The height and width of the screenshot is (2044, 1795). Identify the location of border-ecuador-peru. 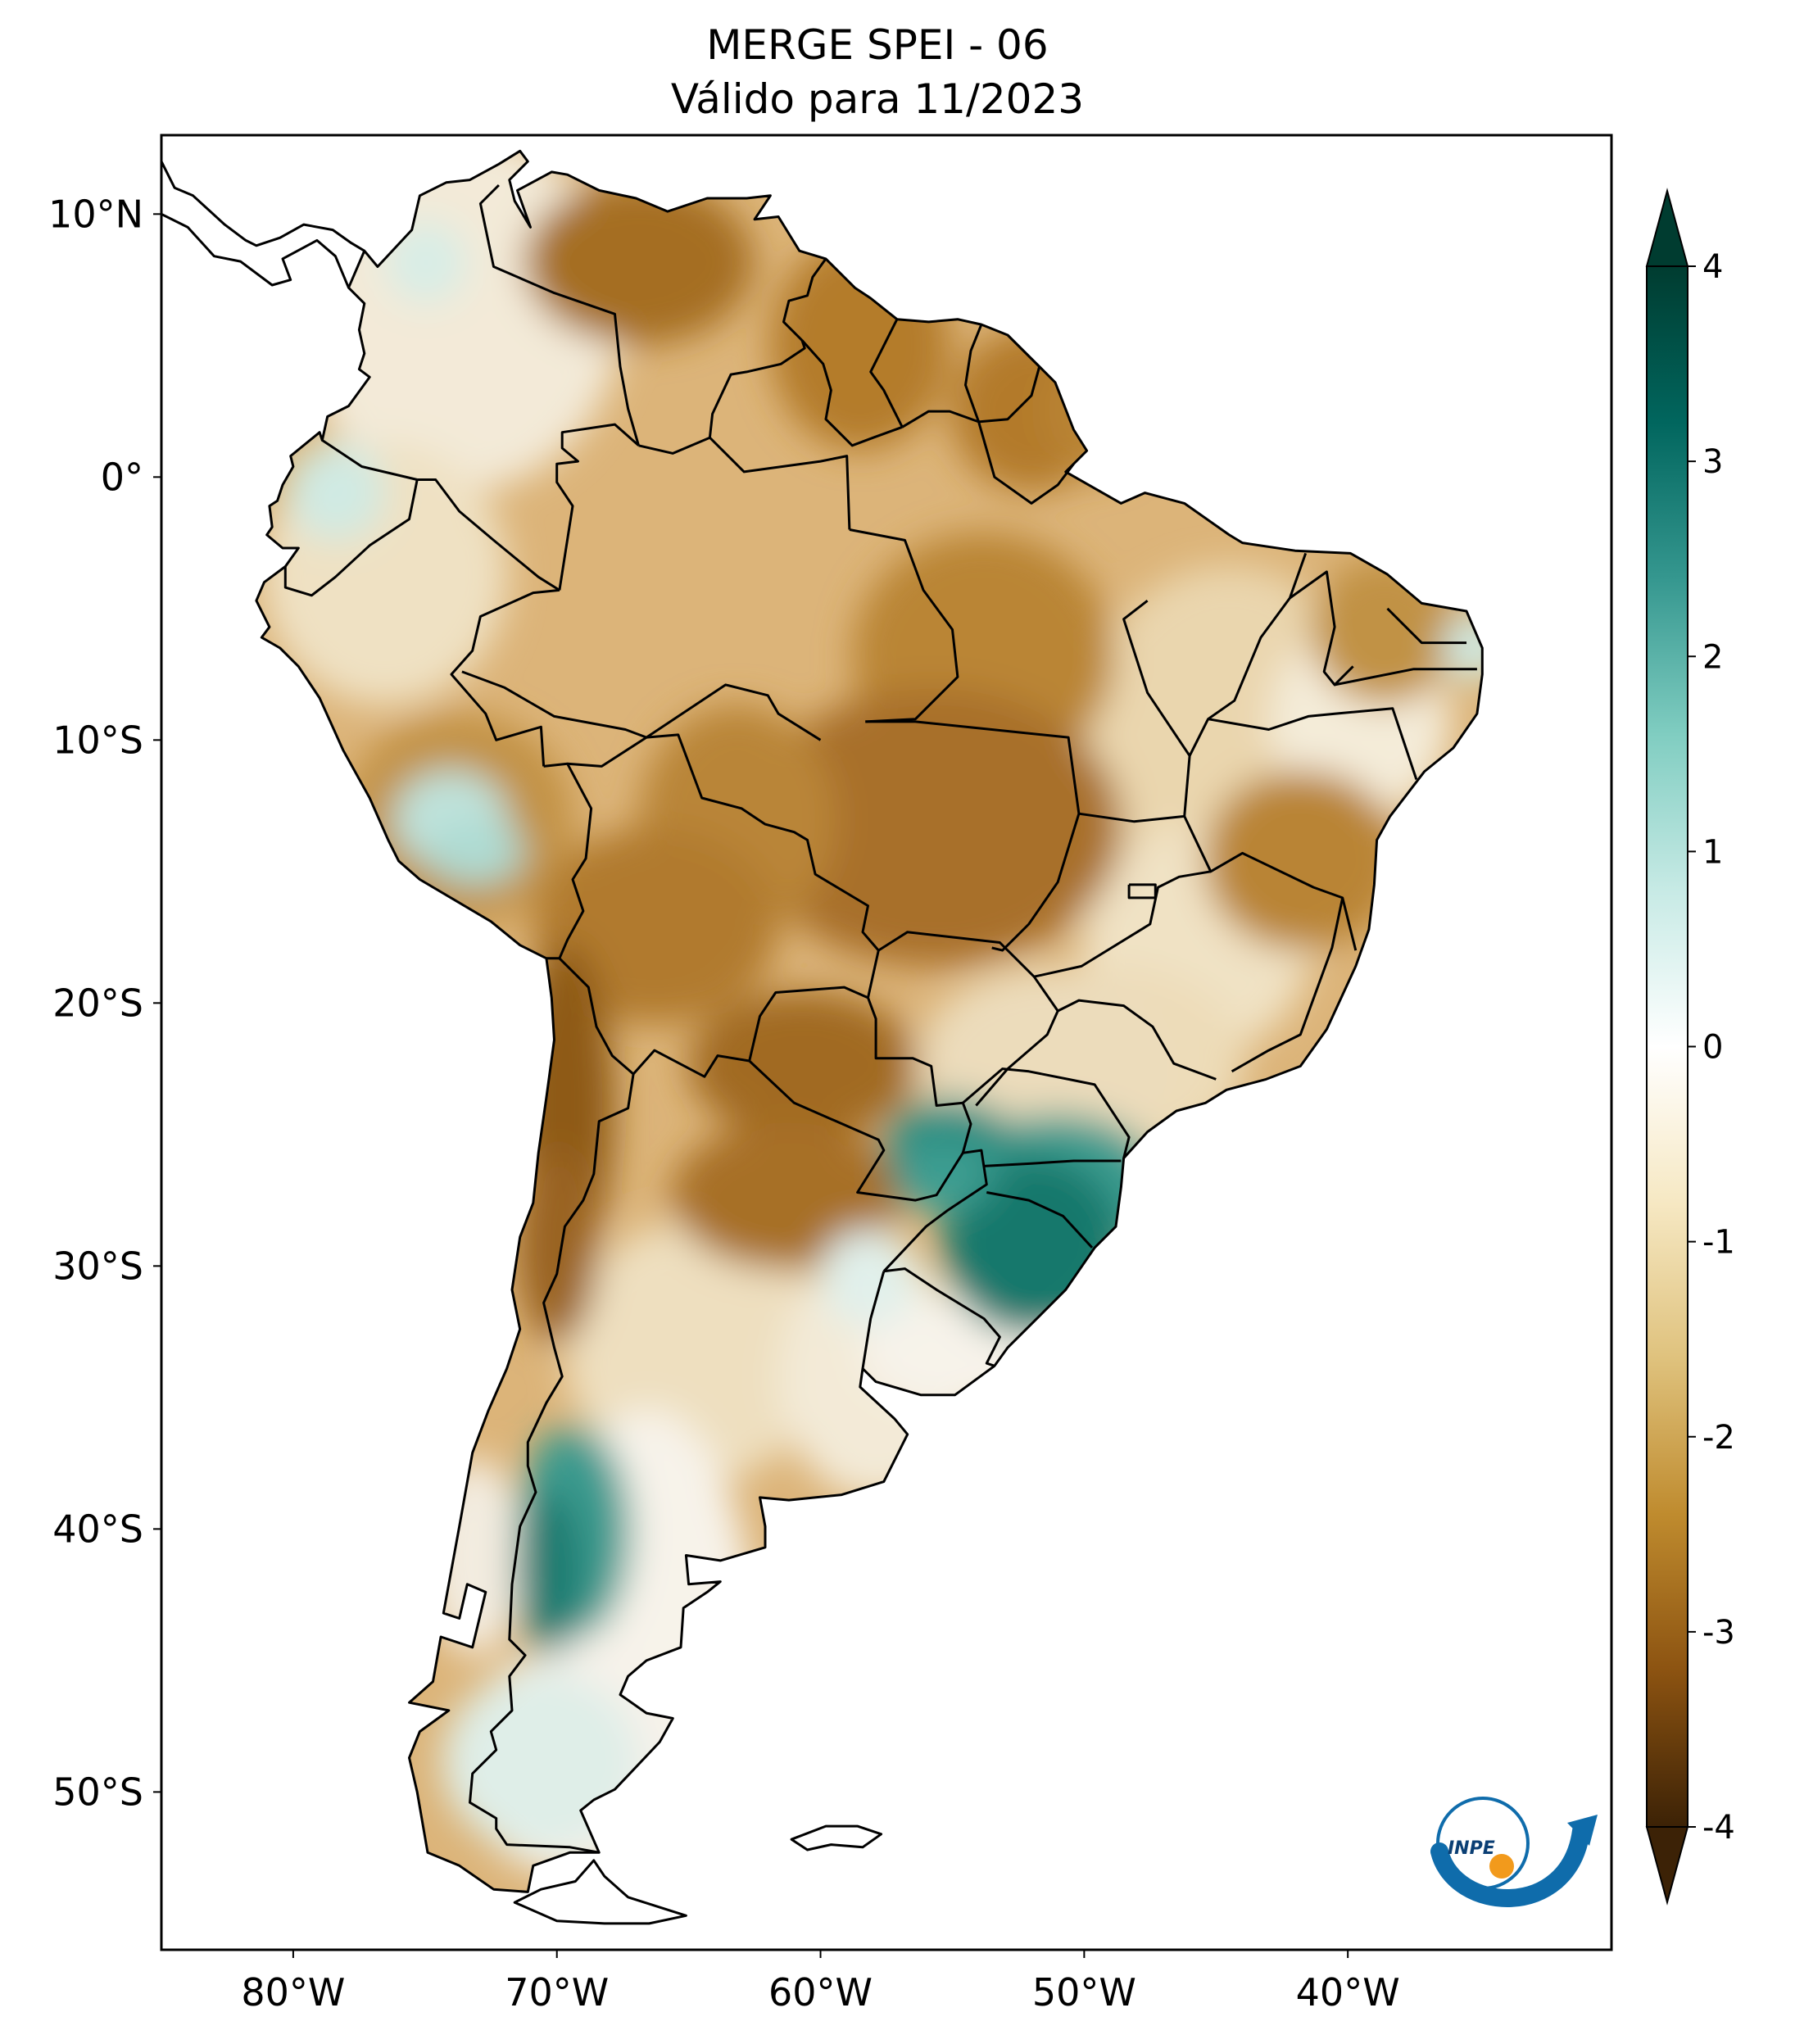
(351, 538).